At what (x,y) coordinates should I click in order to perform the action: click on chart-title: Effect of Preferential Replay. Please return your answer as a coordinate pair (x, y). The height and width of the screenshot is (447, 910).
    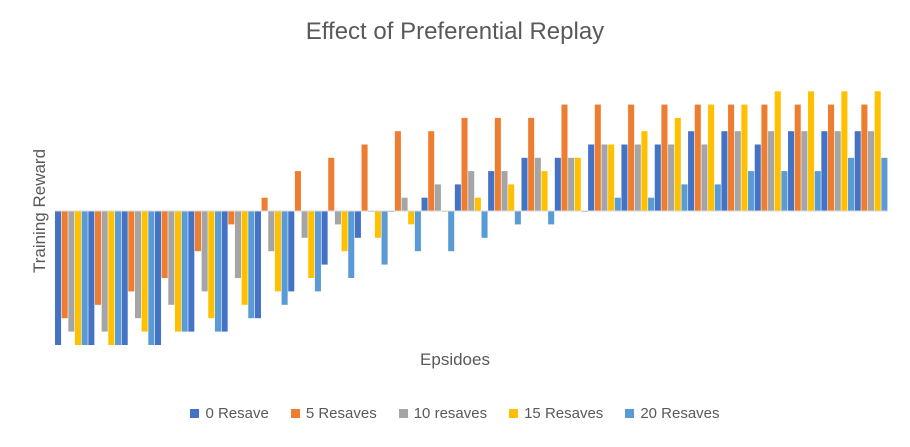
    Looking at the image, I should click on (455, 31).